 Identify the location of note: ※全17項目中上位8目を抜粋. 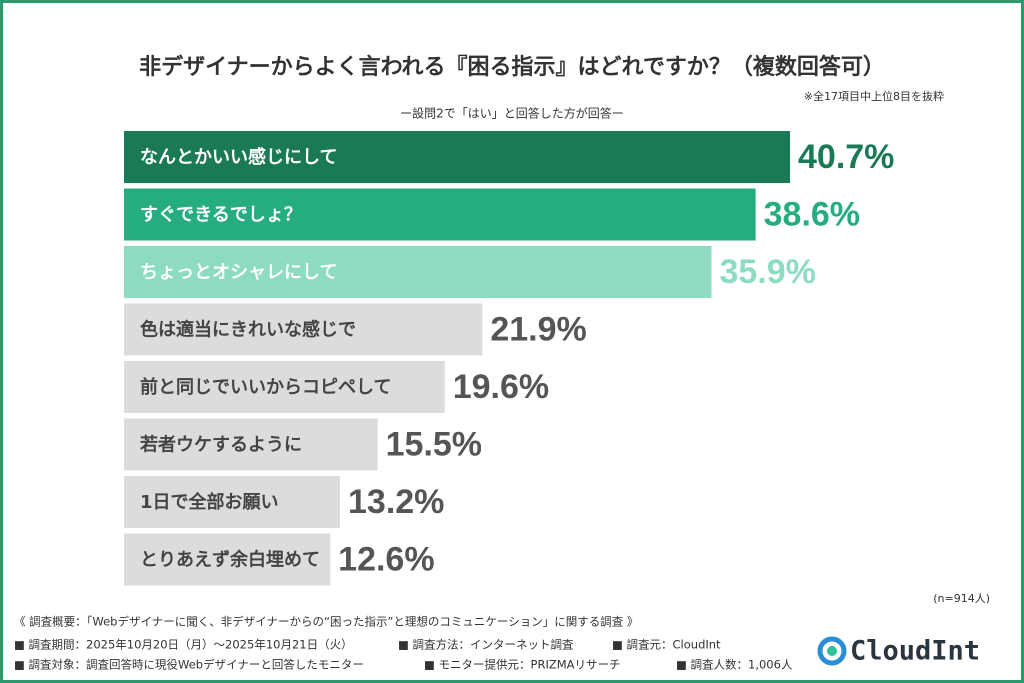
(874, 96).